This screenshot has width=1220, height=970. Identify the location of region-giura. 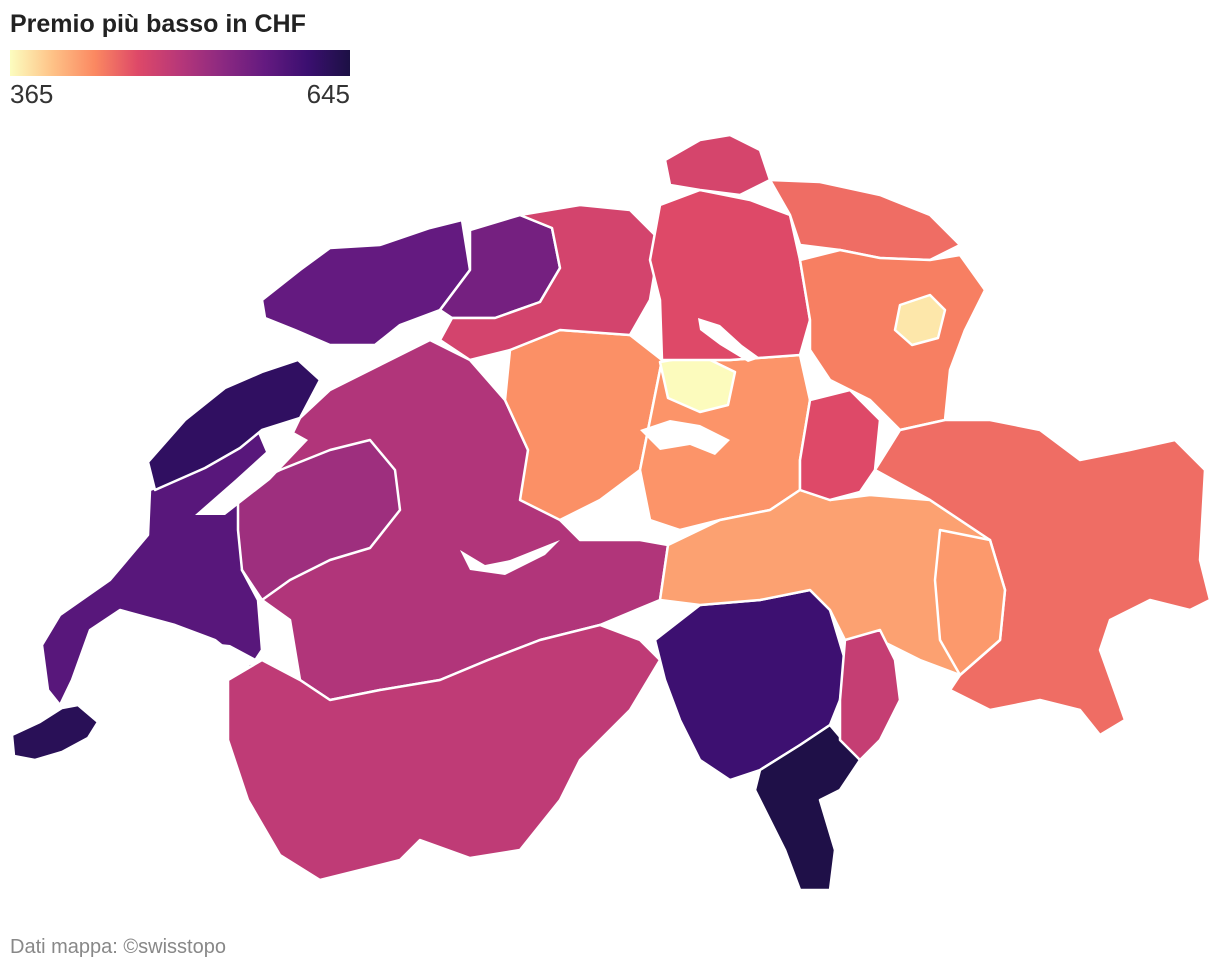
(366, 282).